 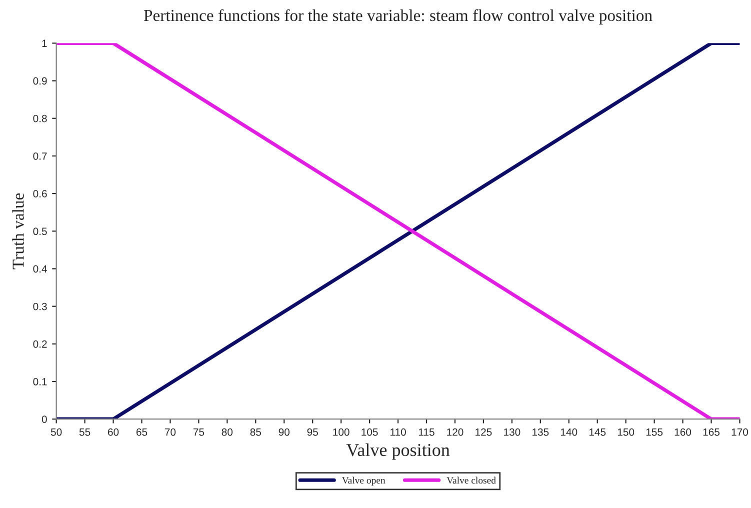 I want to click on x-tick-label: 150, so click(x=626, y=432).